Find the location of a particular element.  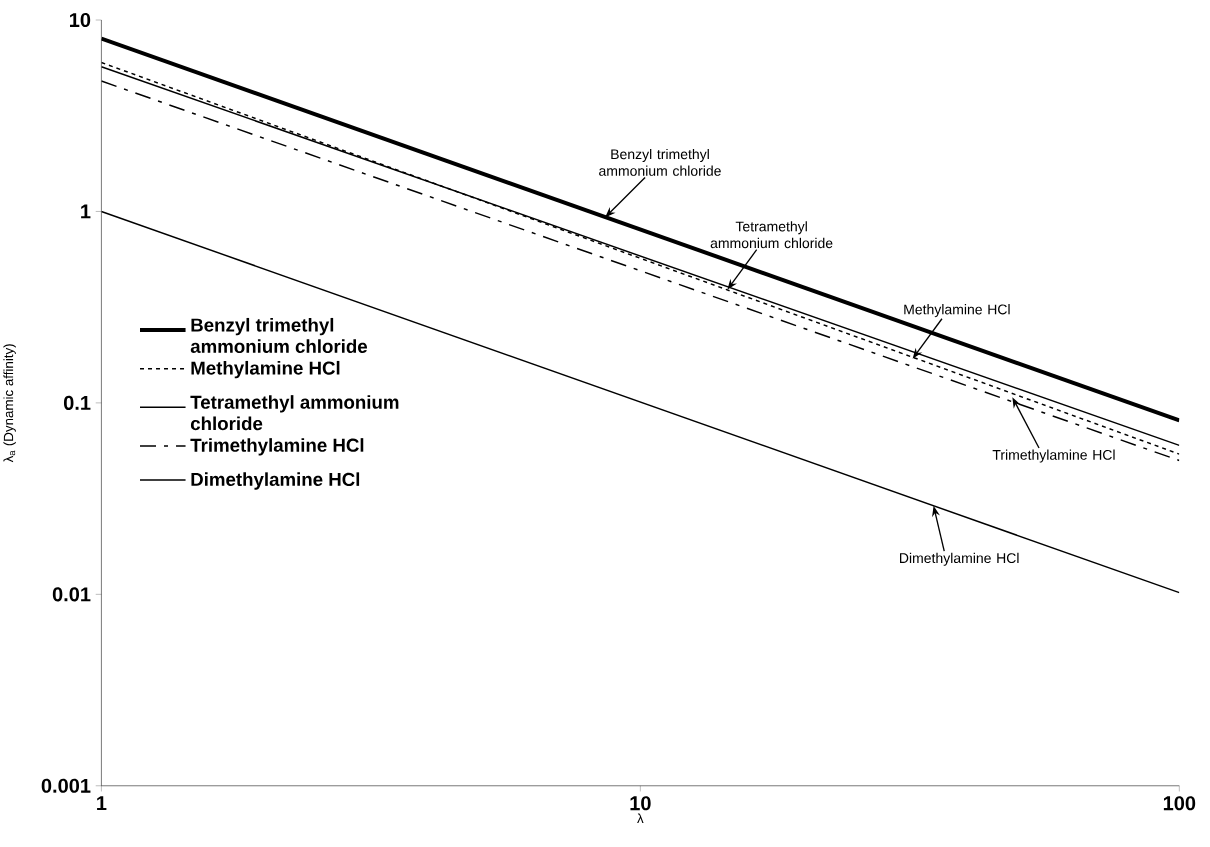

legend-label: Tetramethyl ammonium chloride is located at coordinates (294, 413).